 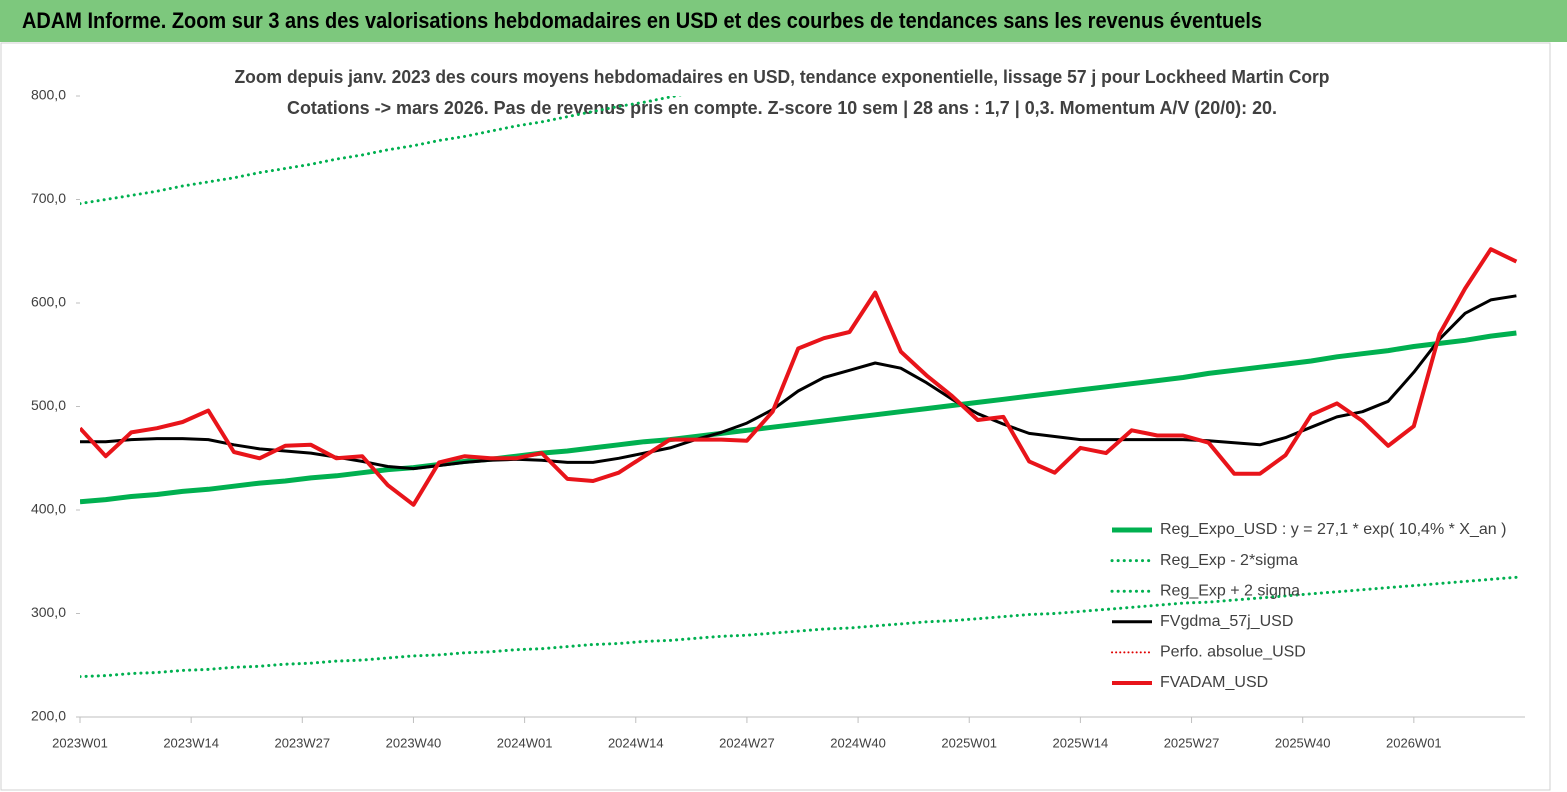 What do you see at coordinates (1214, 682) in the screenshot?
I see `legend-label: FVADAM_USD` at bounding box center [1214, 682].